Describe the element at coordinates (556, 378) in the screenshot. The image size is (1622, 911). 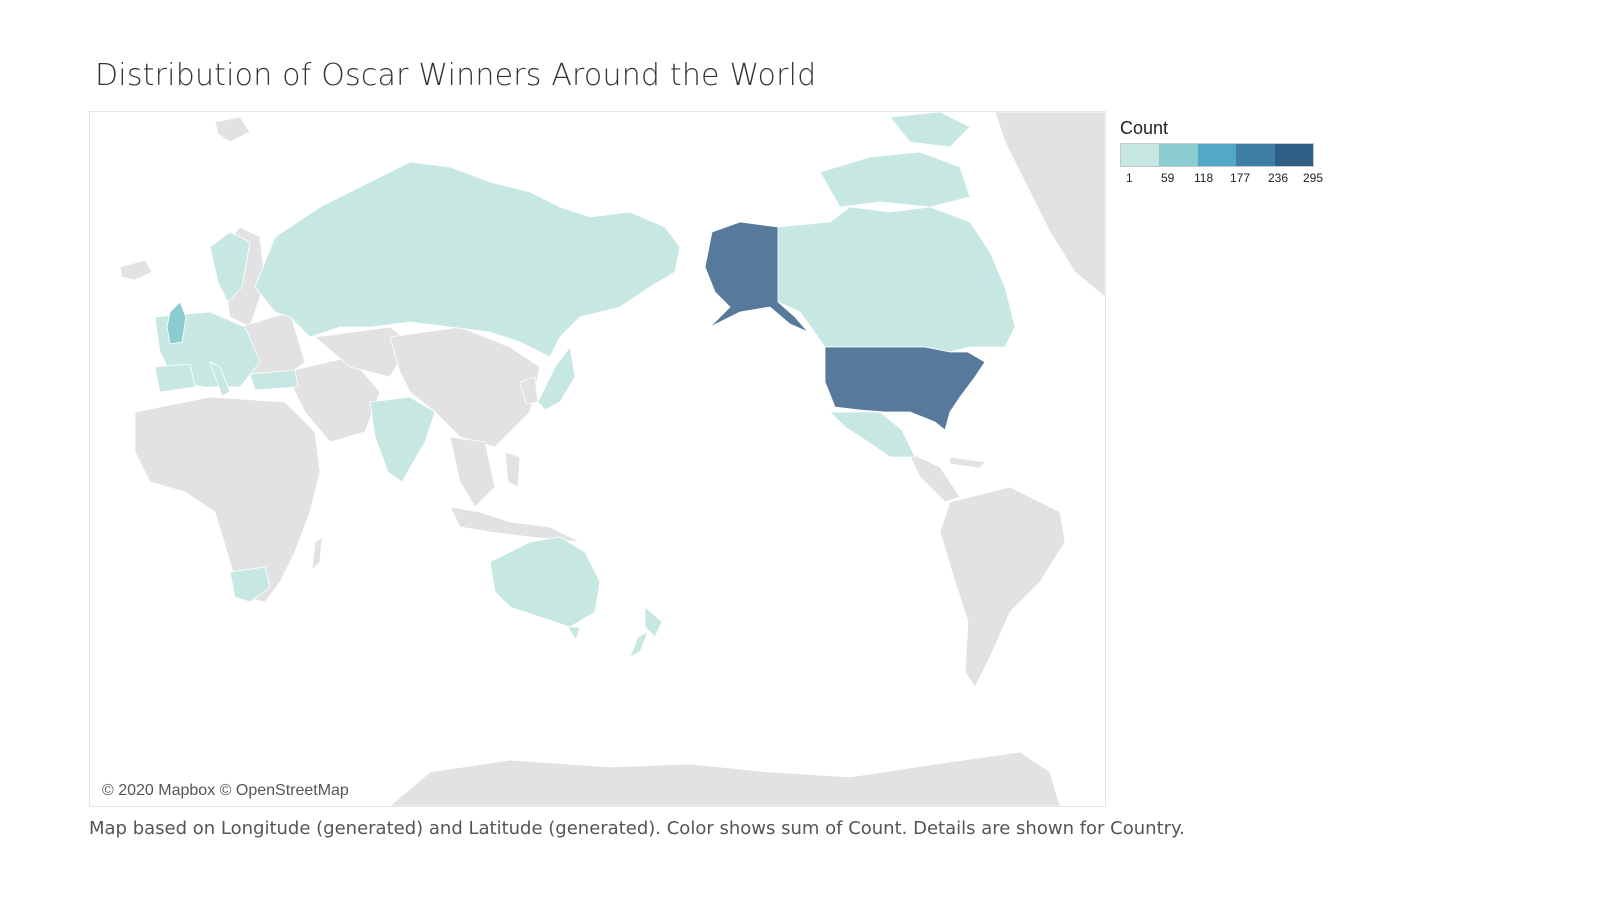
I see `region-japan` at that location.